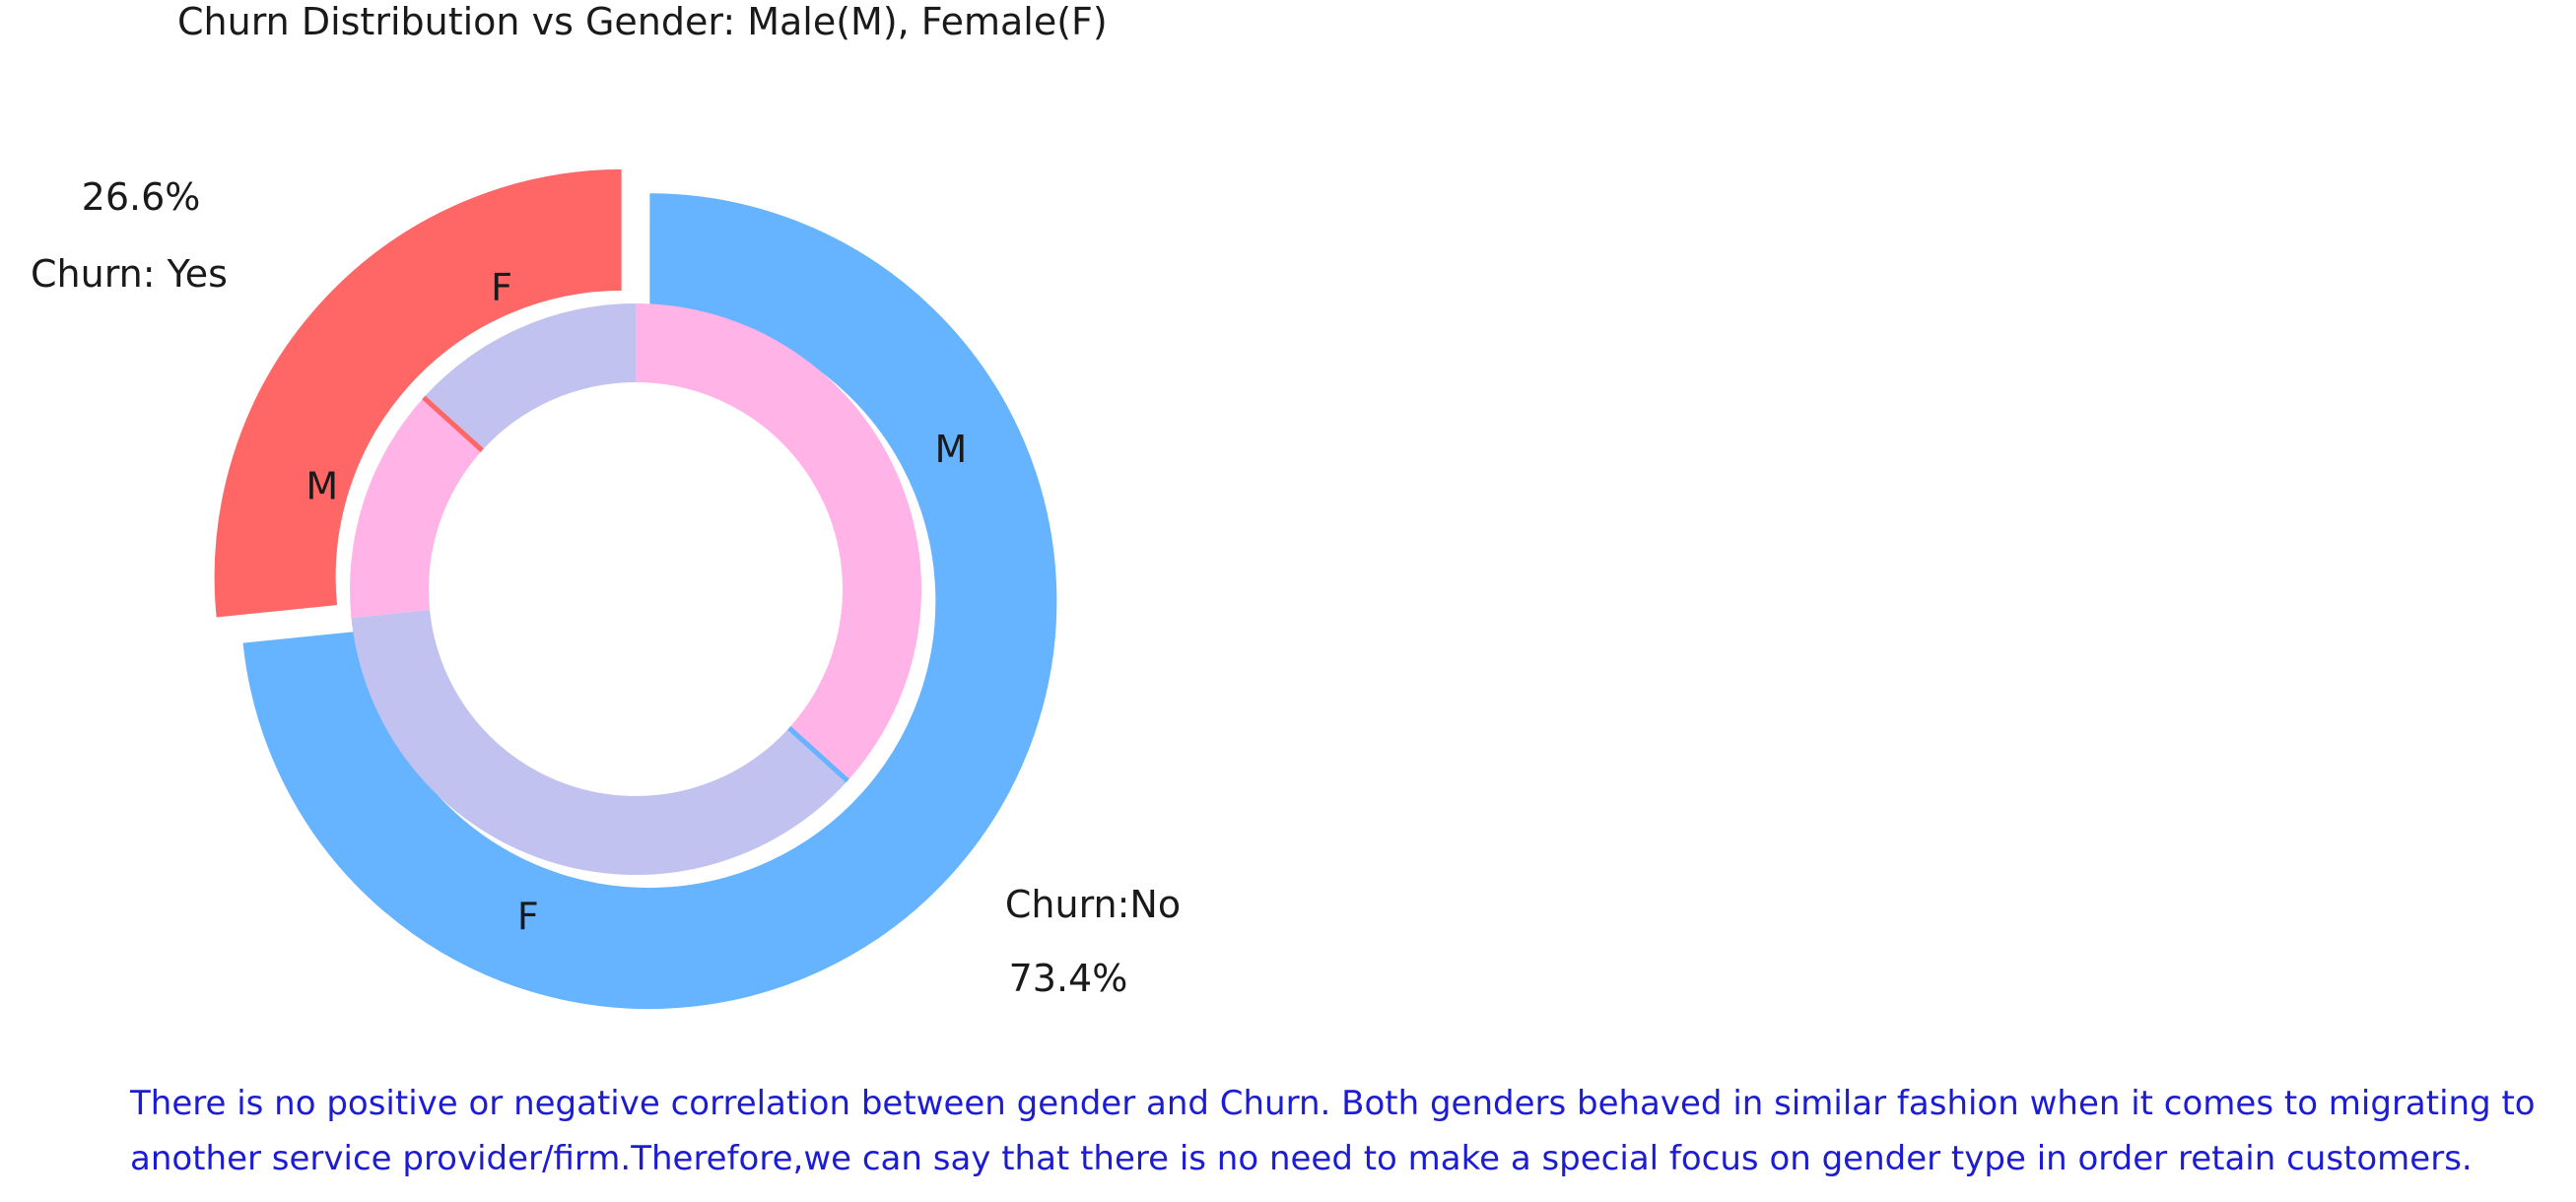 This screenshot has height=1202, width=2576. Describe the element at coordinates (141, 197) in the screenshot. I see `pct-label-churn-yes: 26.6%` at that location.